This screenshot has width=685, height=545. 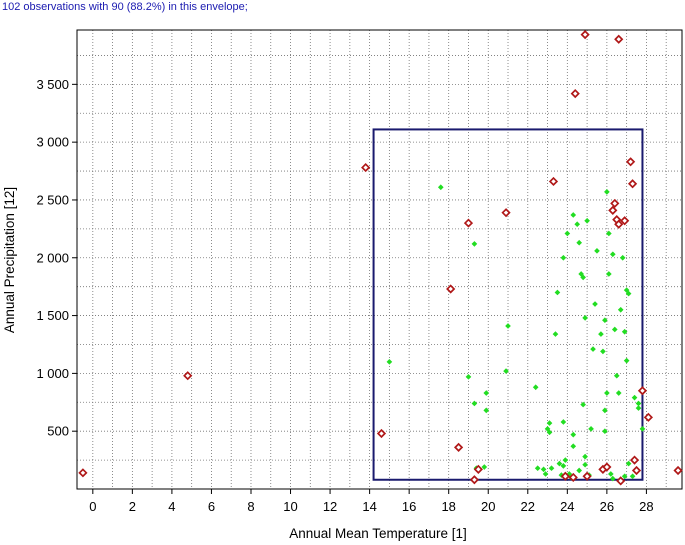 What do you see at coordinates (528, 506) in the screenshot?
I see `x-tick-label: 22` at bounding box center [528, 506].